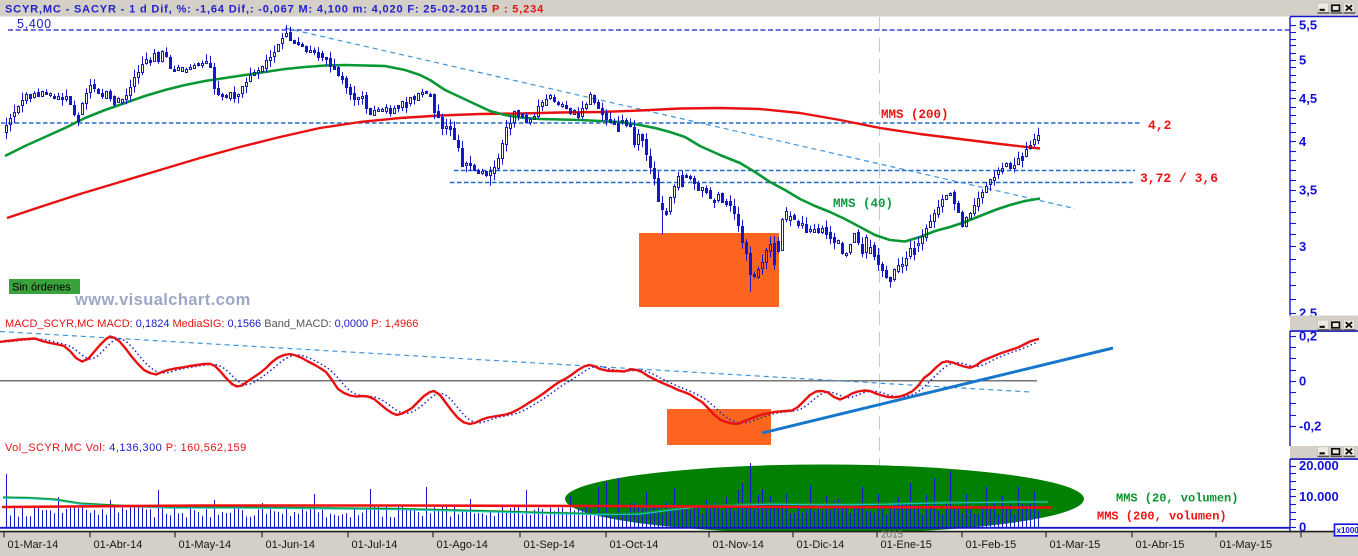 The image size is (1358, 556). I want to click on svg-text: Sin órdenes, so click(41, 288).